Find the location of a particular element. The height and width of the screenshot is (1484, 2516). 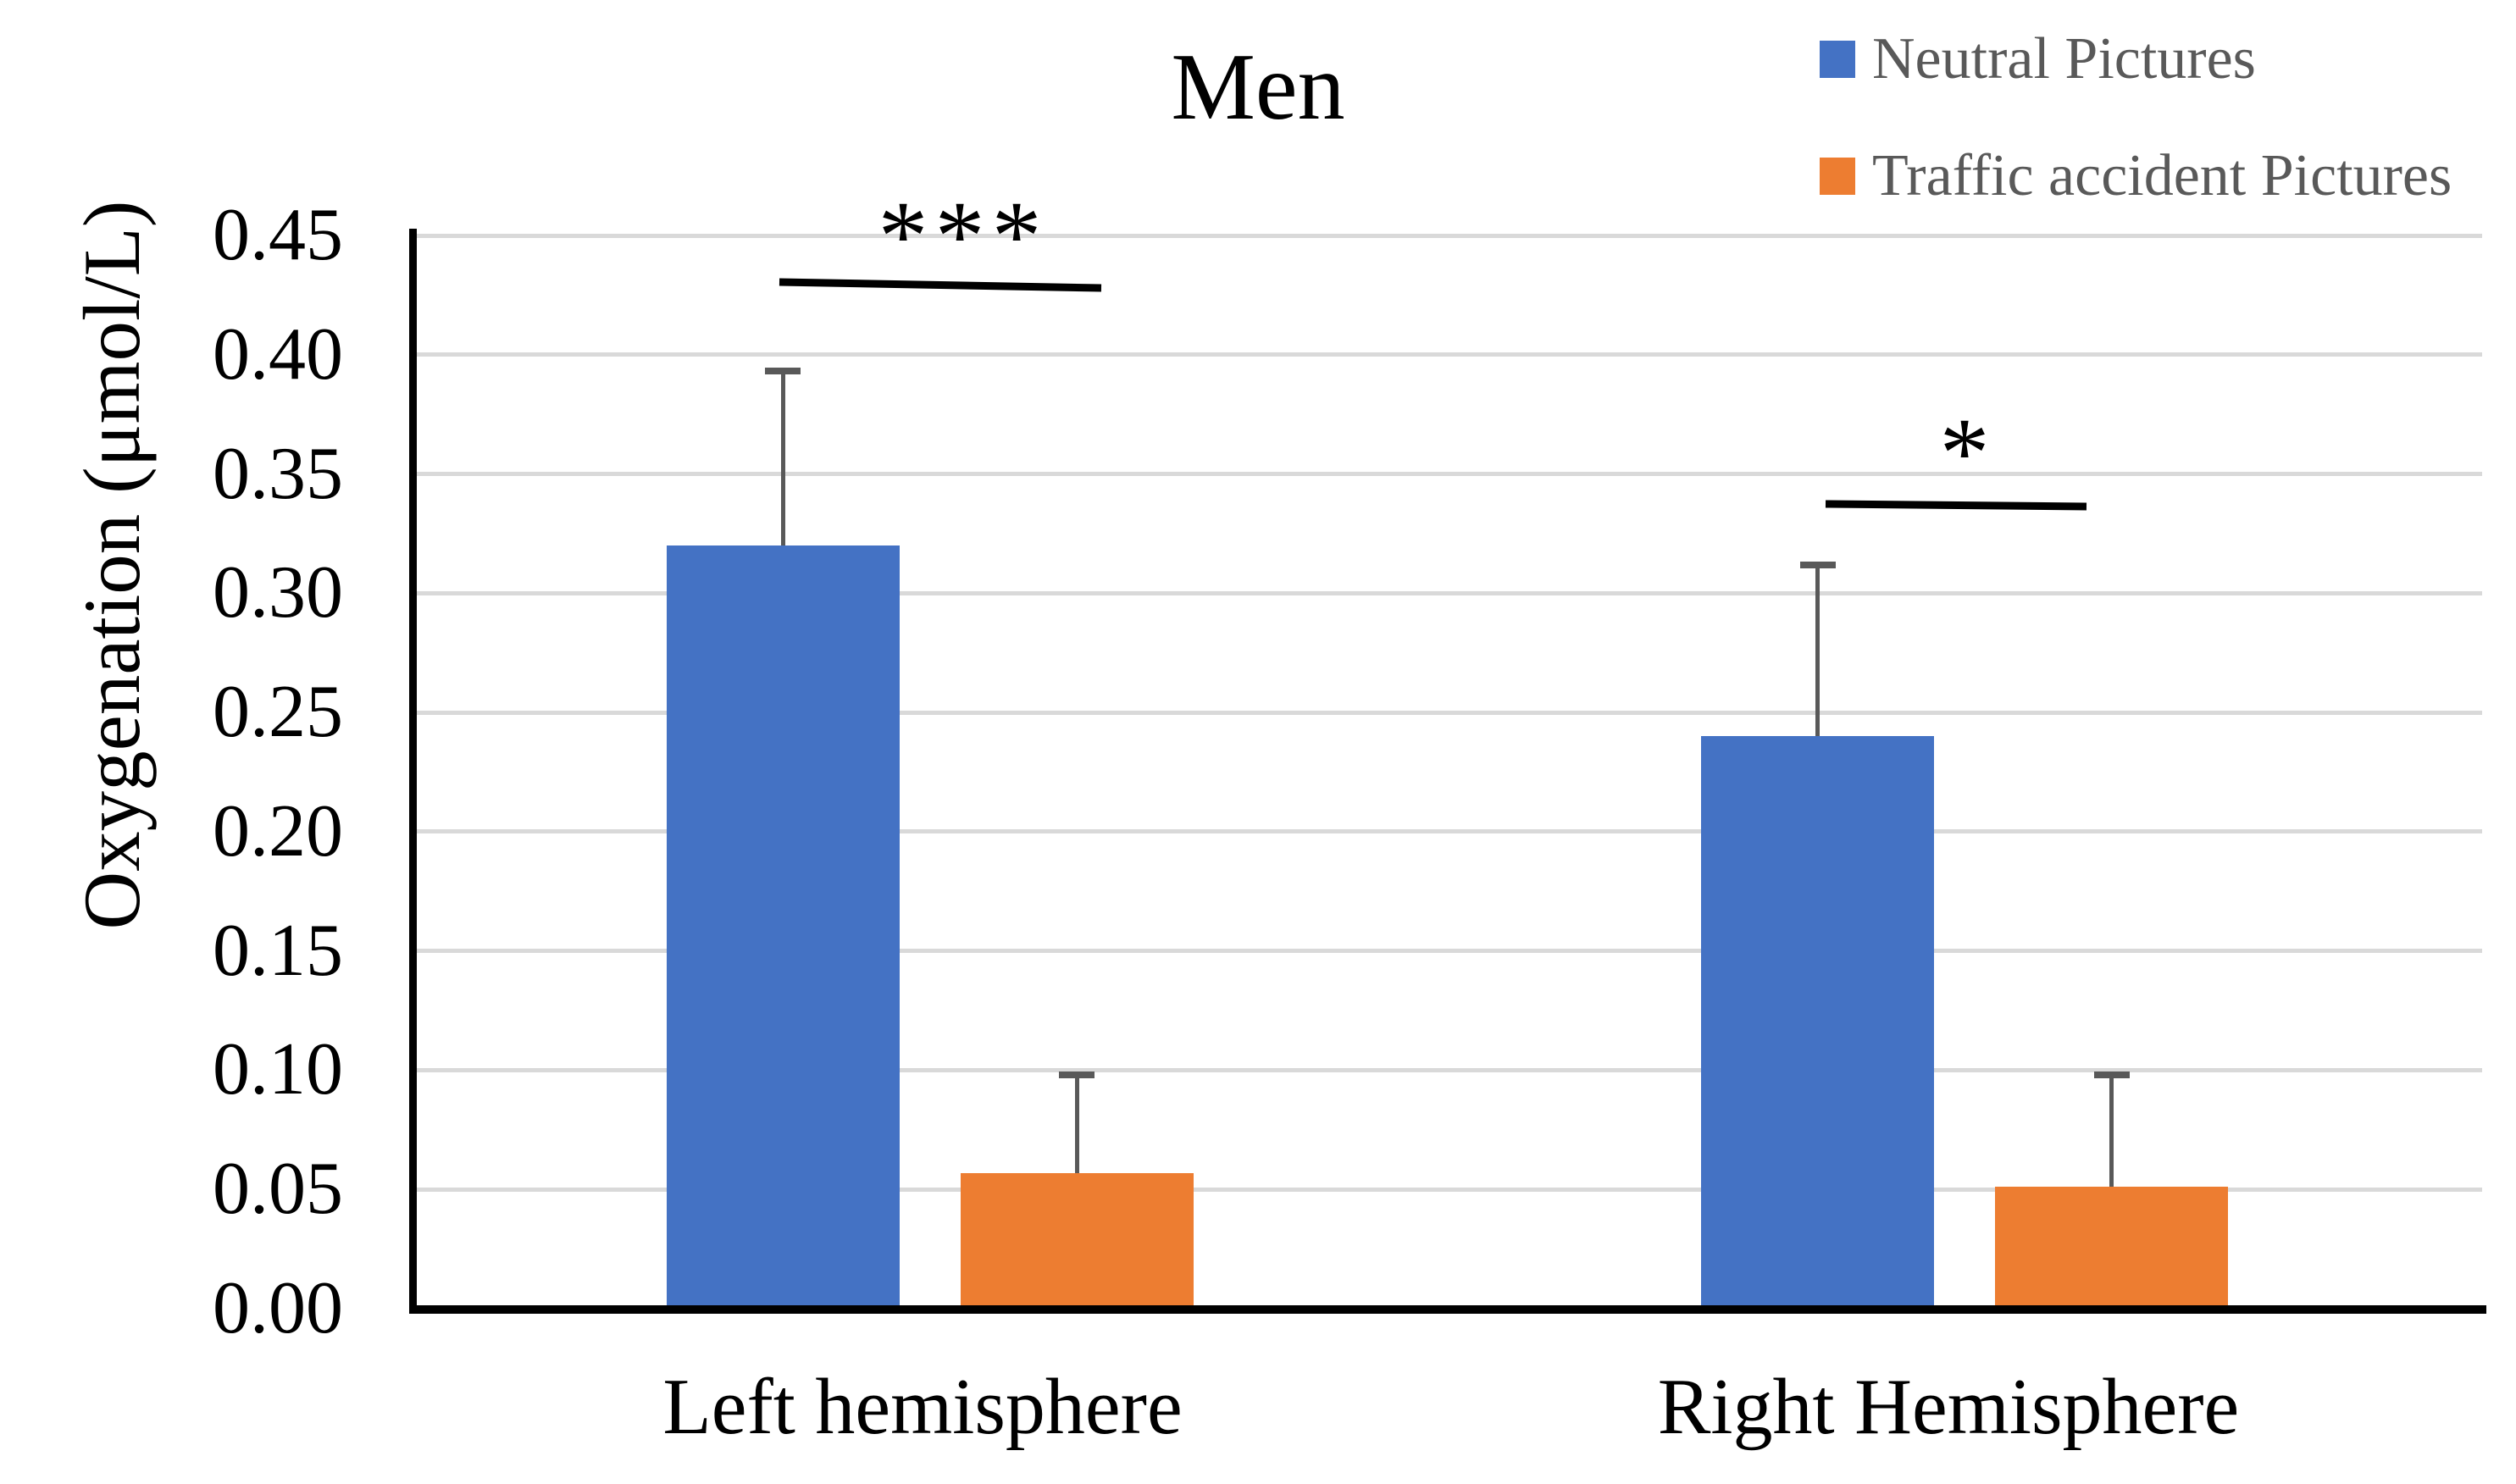

x-category-label-left: Left hemisphere is located at coordinates (923, 1407).